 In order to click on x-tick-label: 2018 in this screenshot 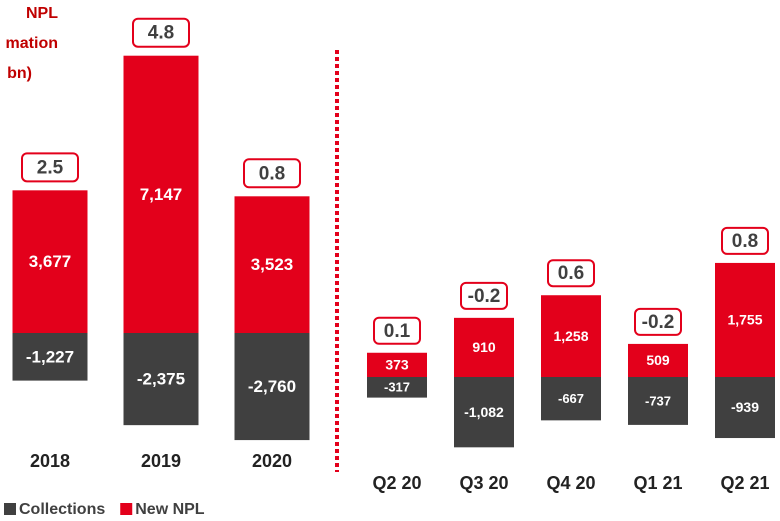, I will do `click(50, 461)`.